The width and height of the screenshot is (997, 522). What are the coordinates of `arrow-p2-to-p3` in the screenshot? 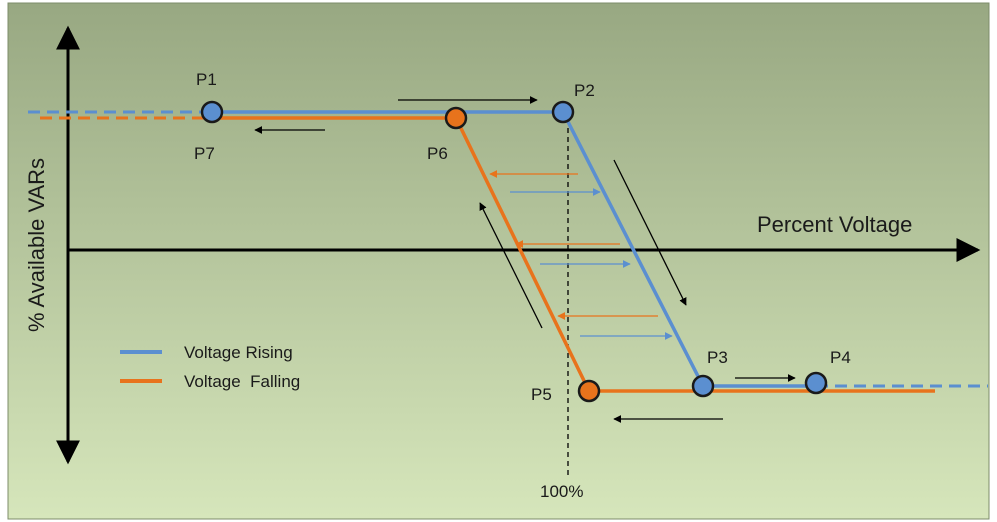 It's located at (650, 232).